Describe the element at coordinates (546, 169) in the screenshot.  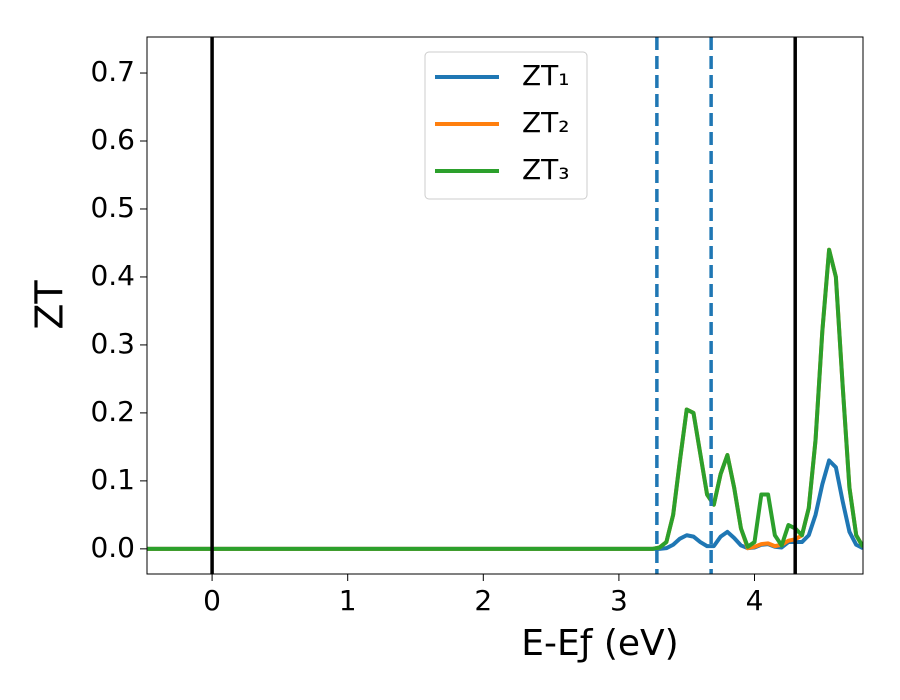
I see `legend-label: ZT₃` at that location.